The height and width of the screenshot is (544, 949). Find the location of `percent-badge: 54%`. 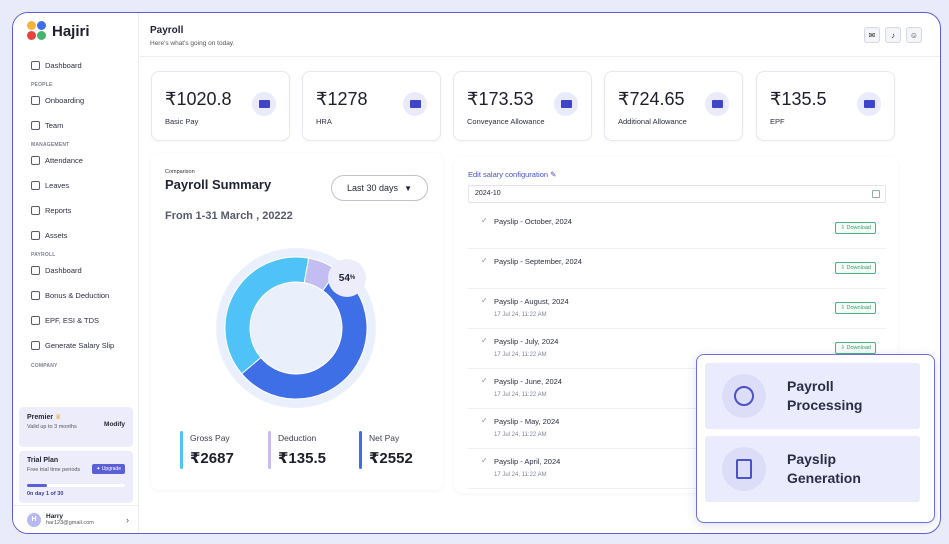

percent-badge: 54% is located at coordinates (347, 278).